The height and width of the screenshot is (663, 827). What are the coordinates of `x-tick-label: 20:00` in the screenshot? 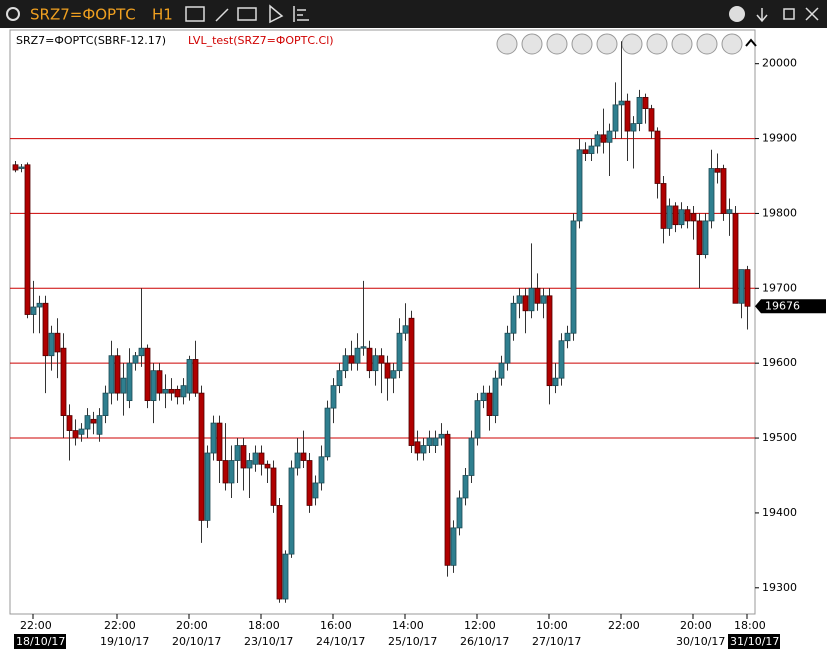 It's located at (696, 625).